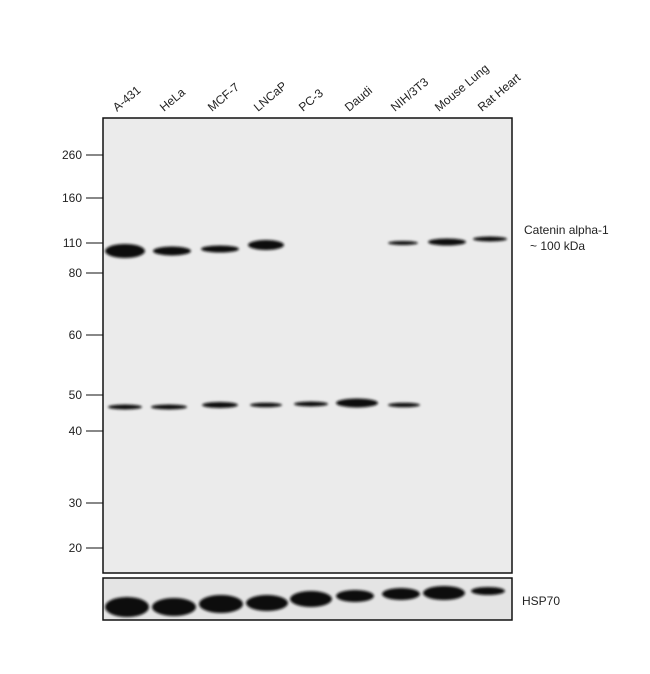 This screenshot has height=674, width=650. Describe the element at coordinates (82, 351) in the screenshot. I see `marker-ladder: 260 160 110 80 60 50 40 30 20` at that location.